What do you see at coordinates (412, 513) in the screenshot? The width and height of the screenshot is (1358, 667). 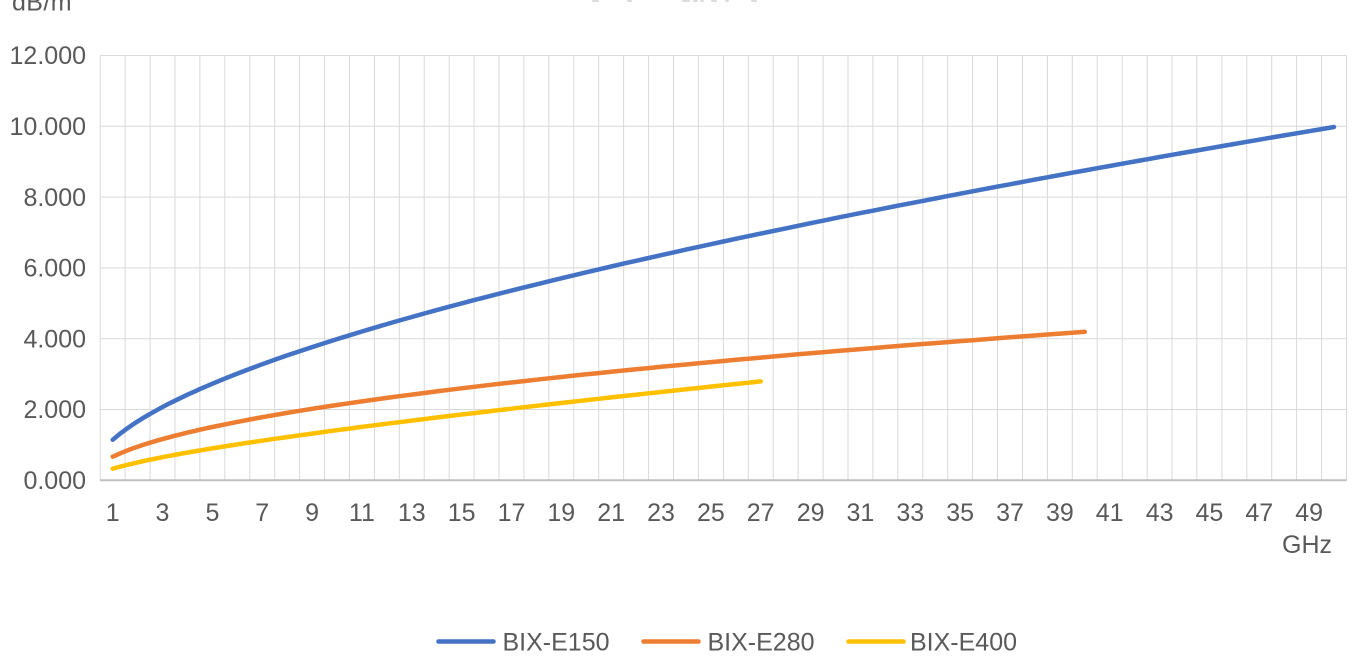 I see `svg-text: 13` at bounding box center [412, 513].